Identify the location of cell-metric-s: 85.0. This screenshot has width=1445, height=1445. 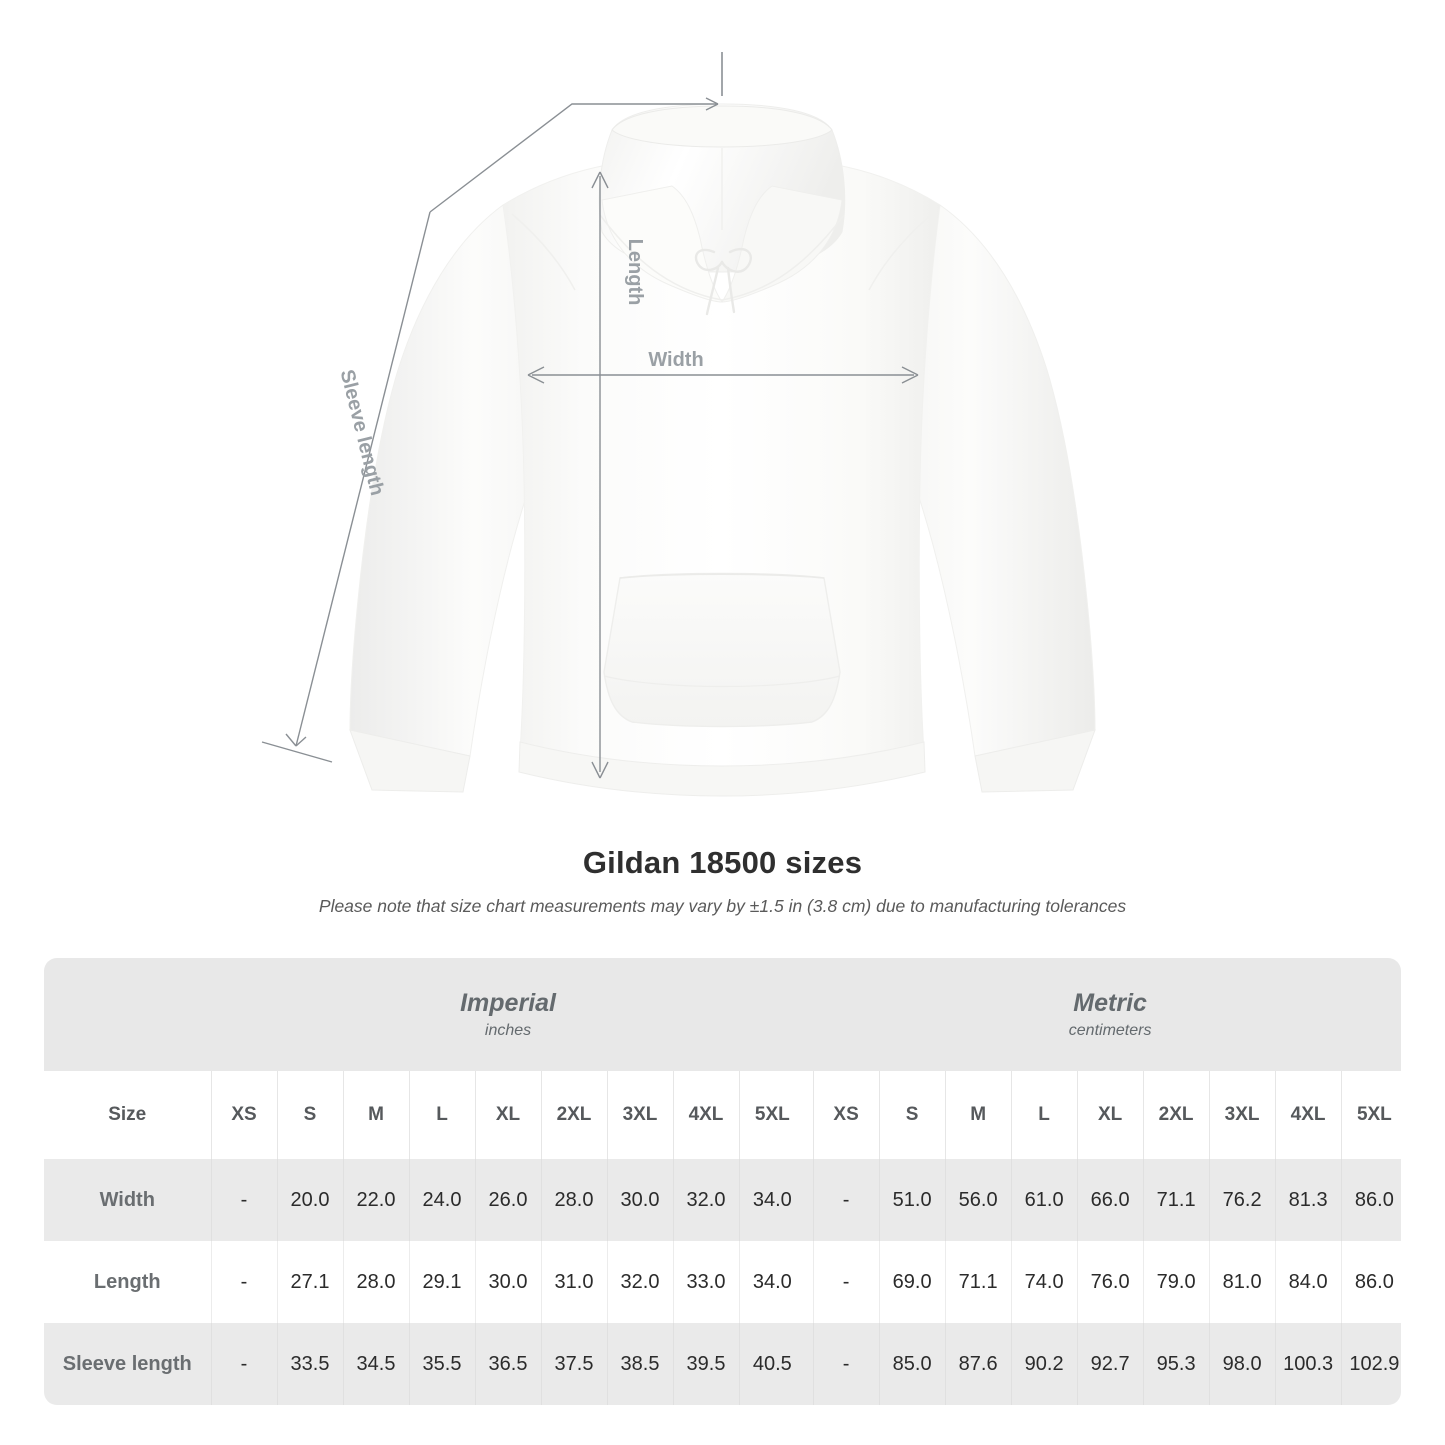
(912, 1364).